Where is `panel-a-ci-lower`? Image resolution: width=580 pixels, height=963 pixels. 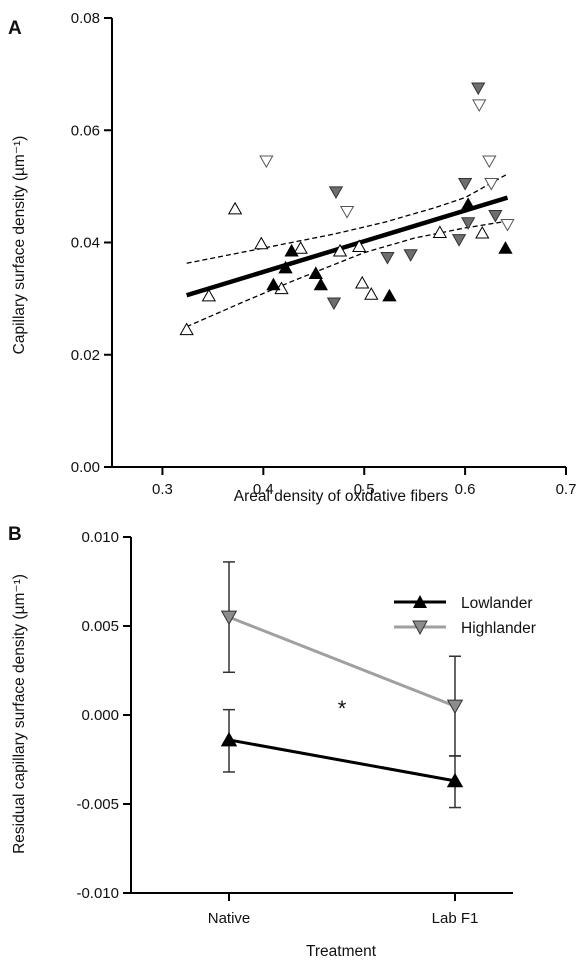
panel-a-ci-lower is located at coordinates (347, 274).